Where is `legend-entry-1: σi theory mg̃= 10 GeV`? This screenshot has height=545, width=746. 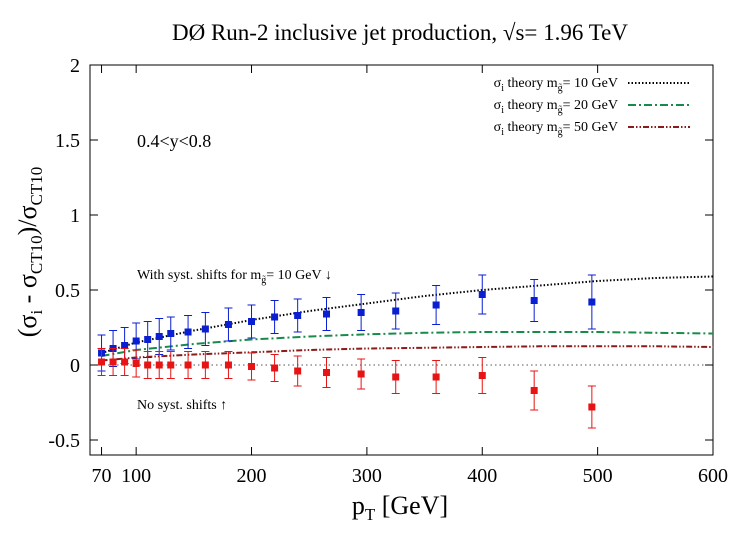
legend-entry-1: σi theory mg̃= 10 GeV is located at coordinates (556, 85).